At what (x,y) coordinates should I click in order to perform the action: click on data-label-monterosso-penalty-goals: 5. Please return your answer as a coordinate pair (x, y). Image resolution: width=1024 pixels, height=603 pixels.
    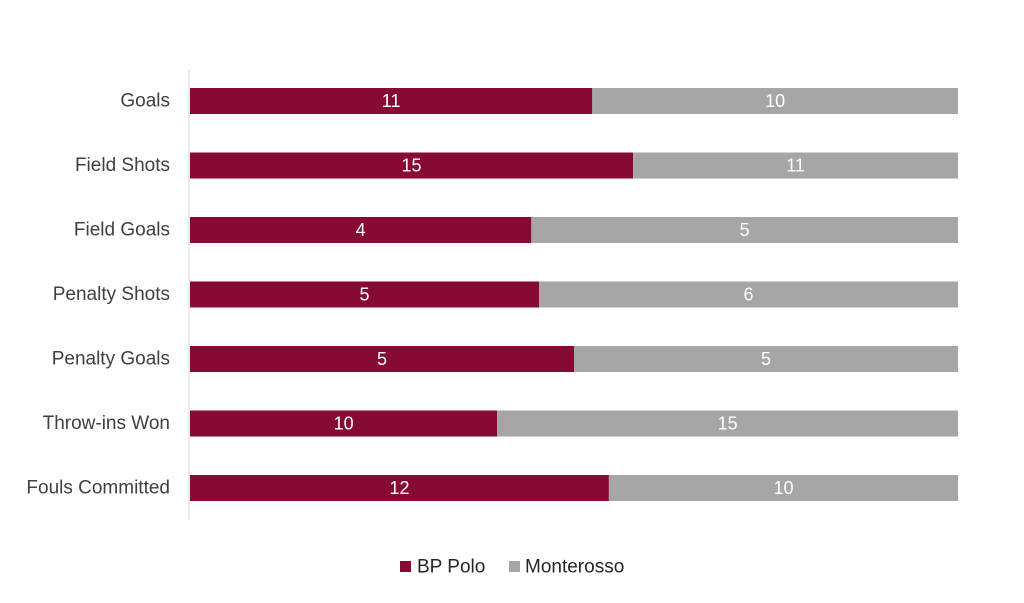
    Looking at the image, I should click on (766, 359).